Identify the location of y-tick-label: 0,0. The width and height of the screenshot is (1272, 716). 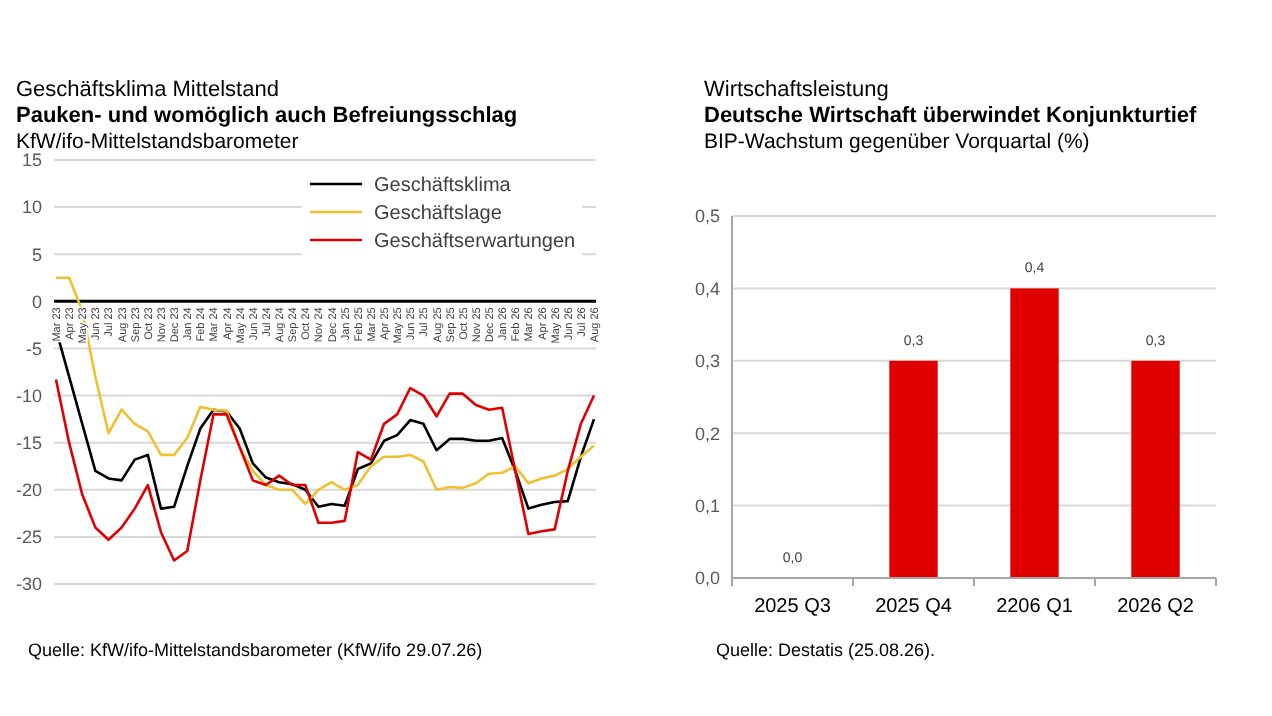
(707, 578).